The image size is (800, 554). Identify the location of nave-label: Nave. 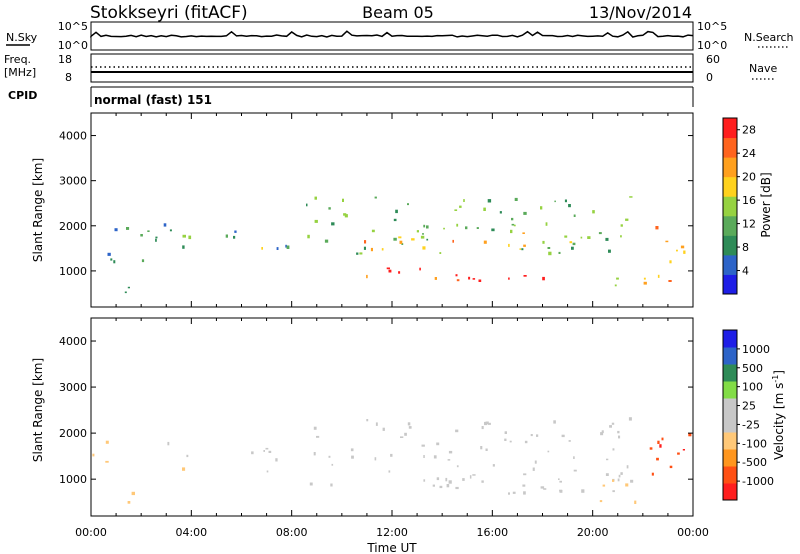
(763, 68).